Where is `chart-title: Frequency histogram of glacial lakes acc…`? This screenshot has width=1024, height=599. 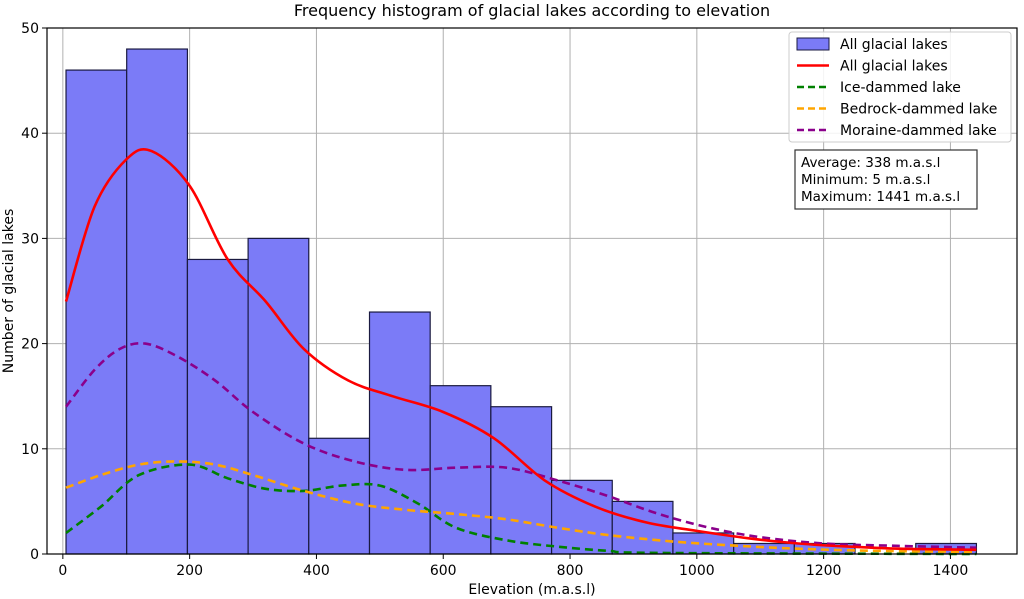
chart-title: Frequency histogram of glacial lakes acc… is located at coordinates (532, 10).